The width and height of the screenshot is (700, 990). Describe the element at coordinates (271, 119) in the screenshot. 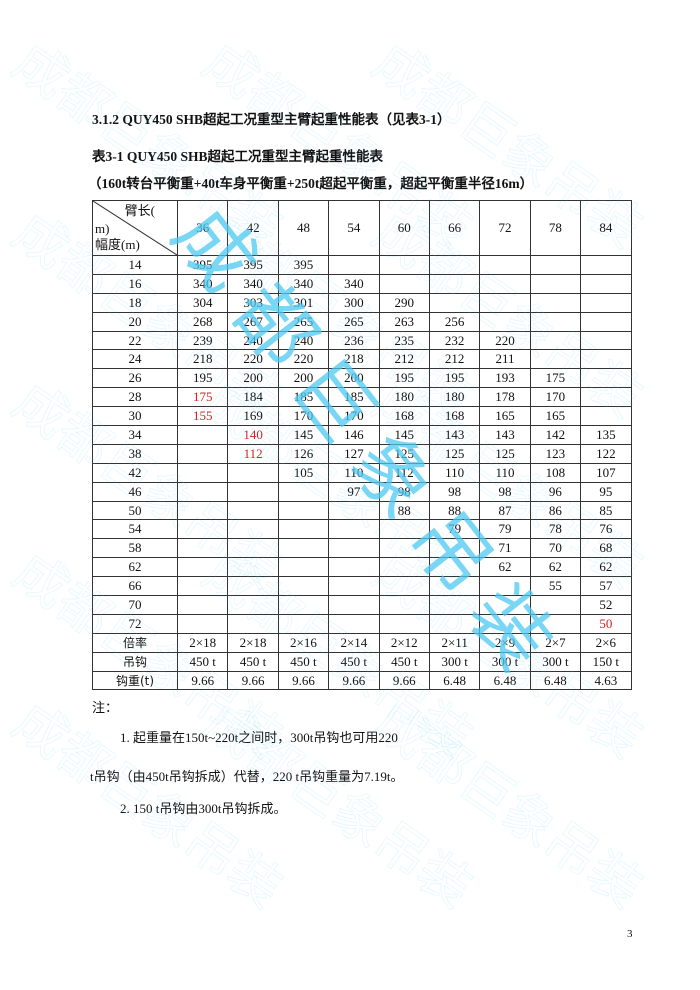

I see `section-heading: 3.1.2 QUY450 SHB超起工况重型主臂起重性能表（见表3-1）` at that location.